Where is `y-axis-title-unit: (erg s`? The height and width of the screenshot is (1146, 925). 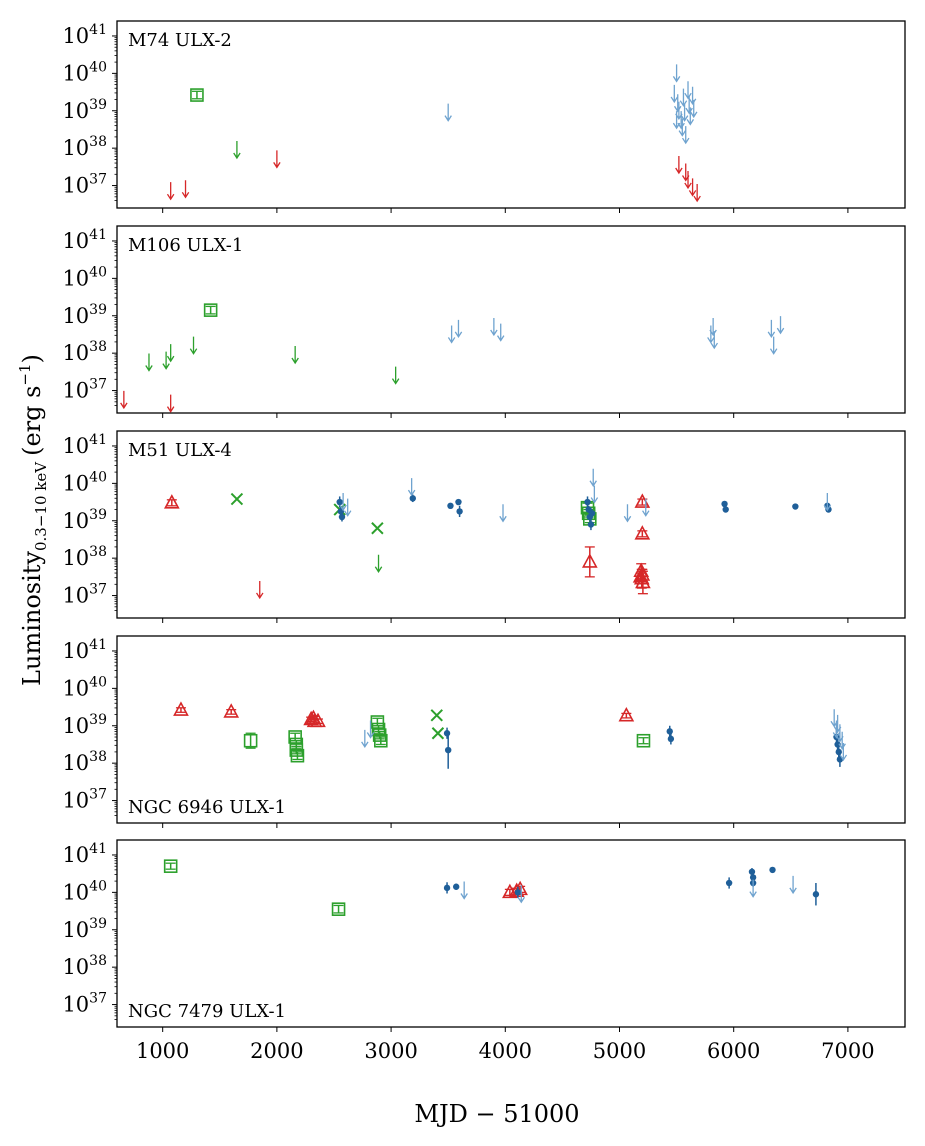 y-axis-title-unit: (erg s is located at coordinates (32, 421).